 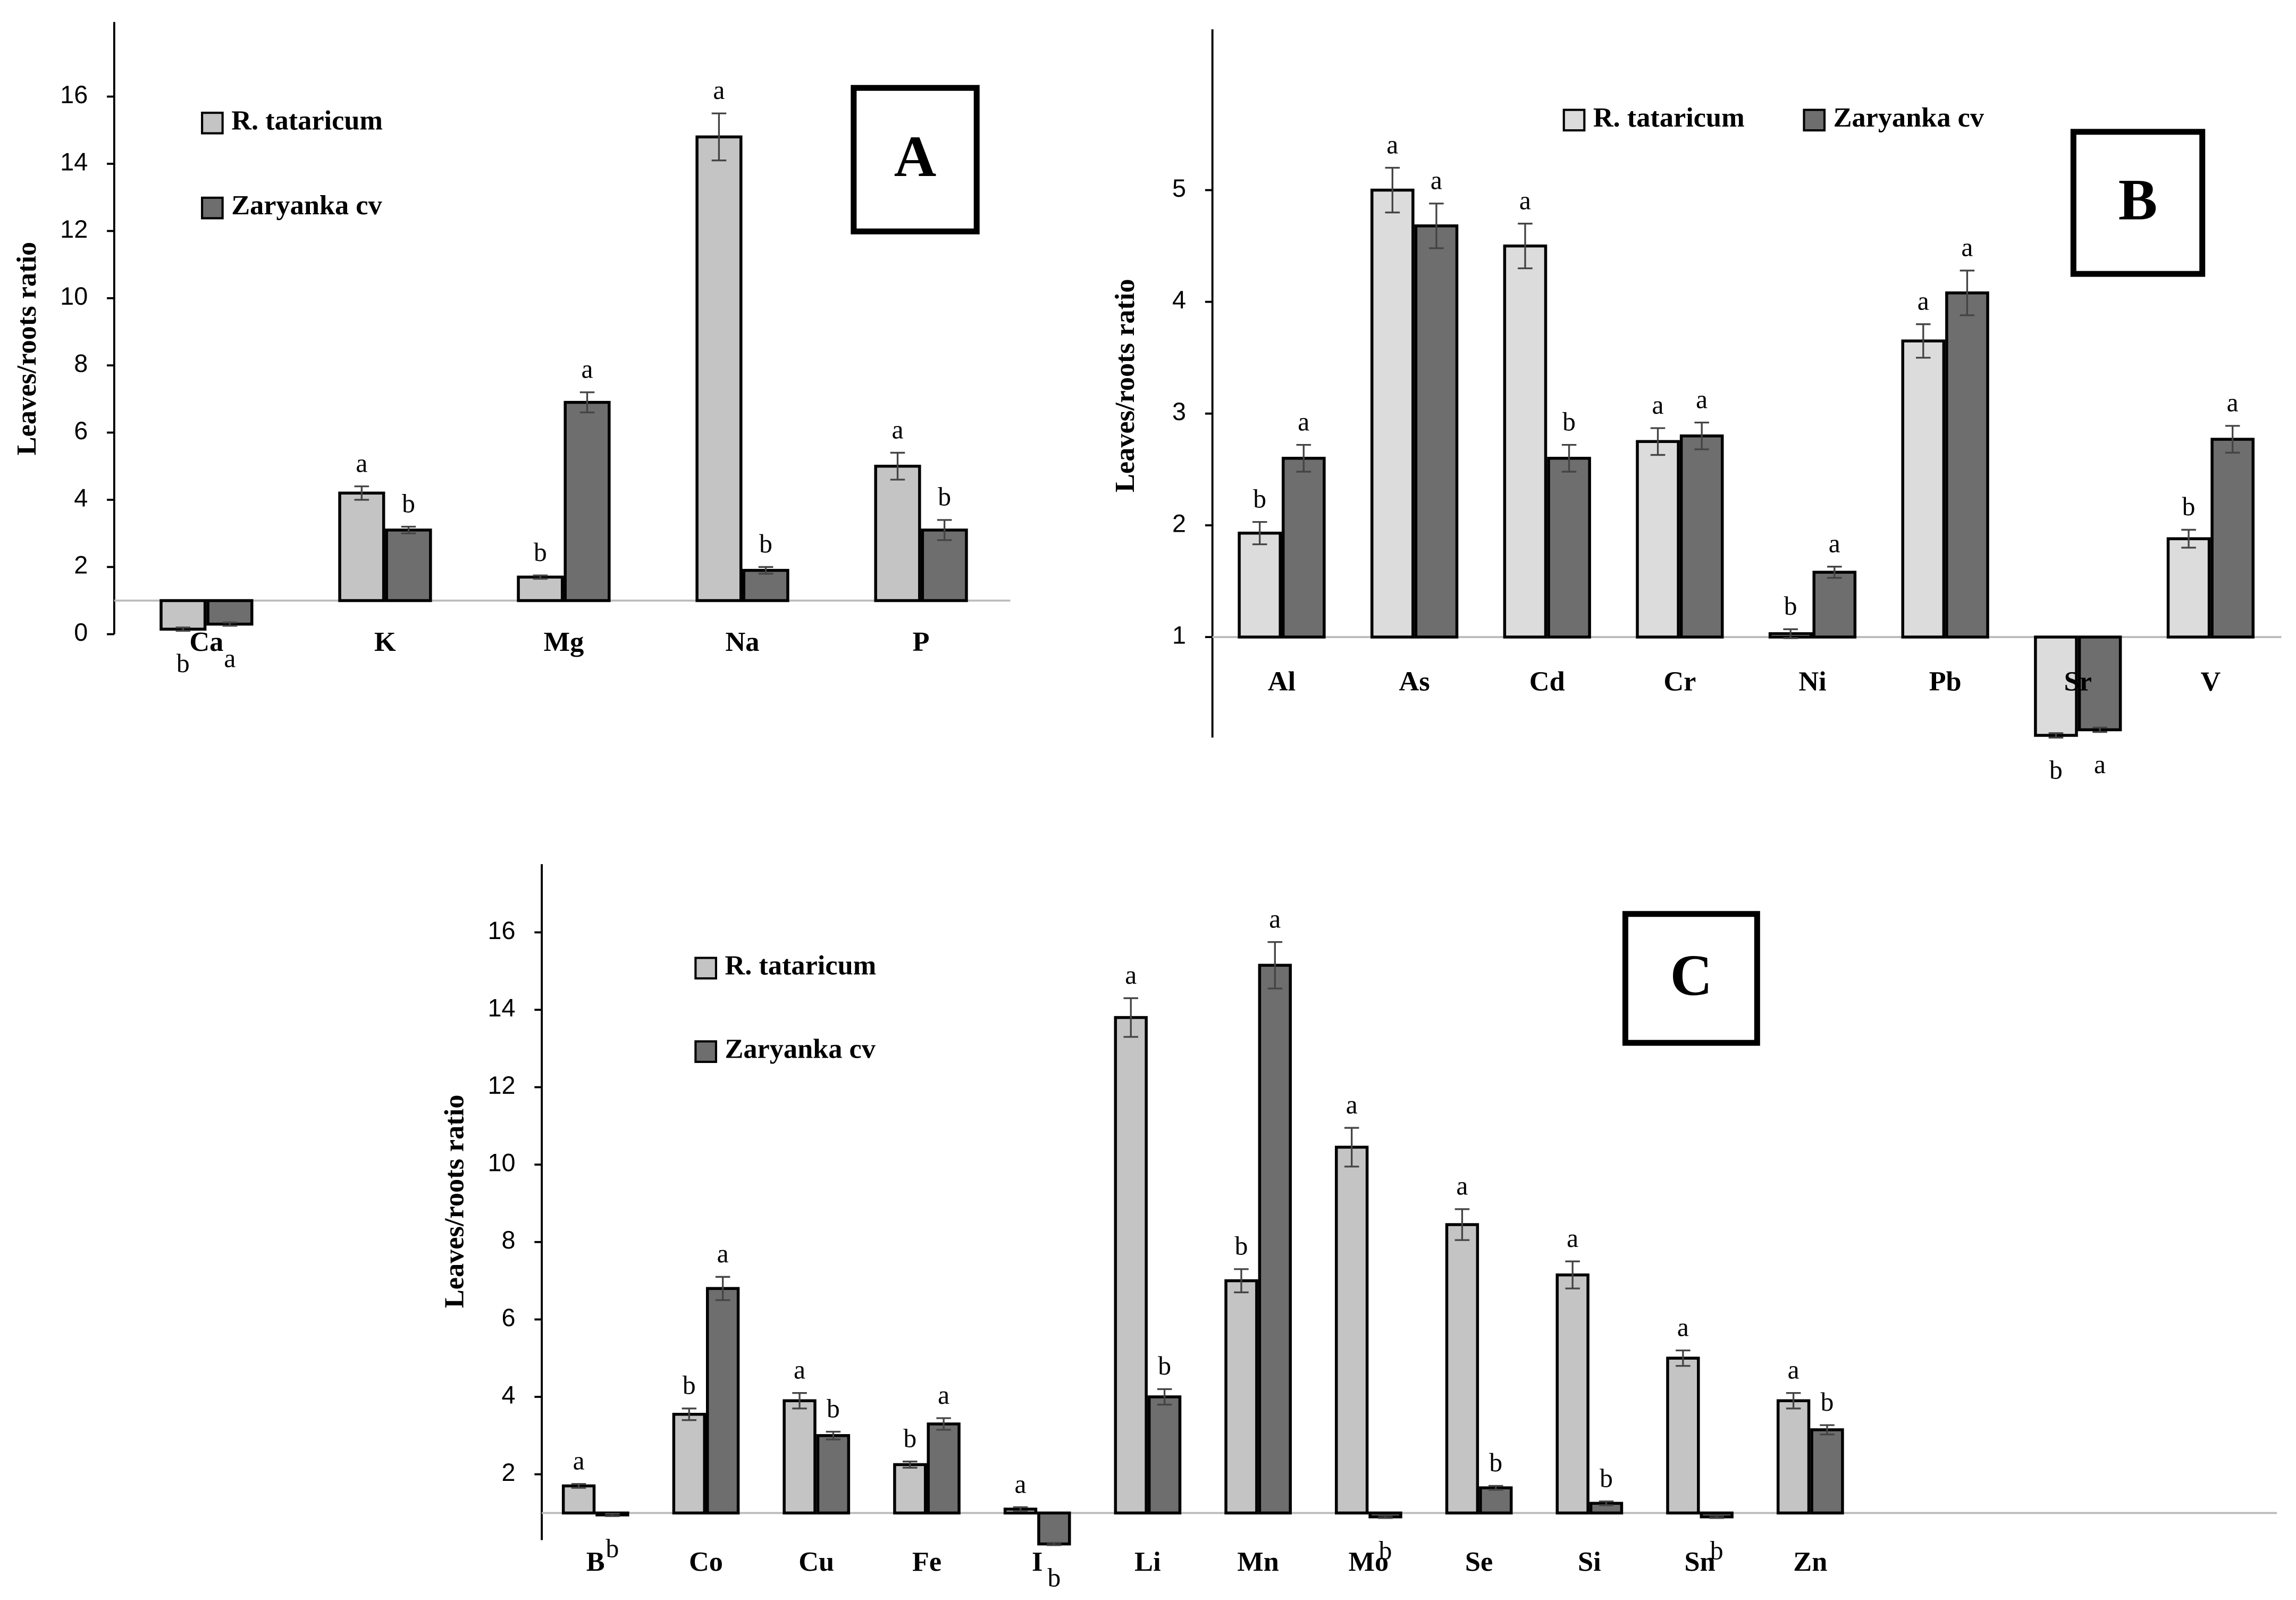 I want to click on x-tick-label: Zn, so click(x=1810, y=1561).